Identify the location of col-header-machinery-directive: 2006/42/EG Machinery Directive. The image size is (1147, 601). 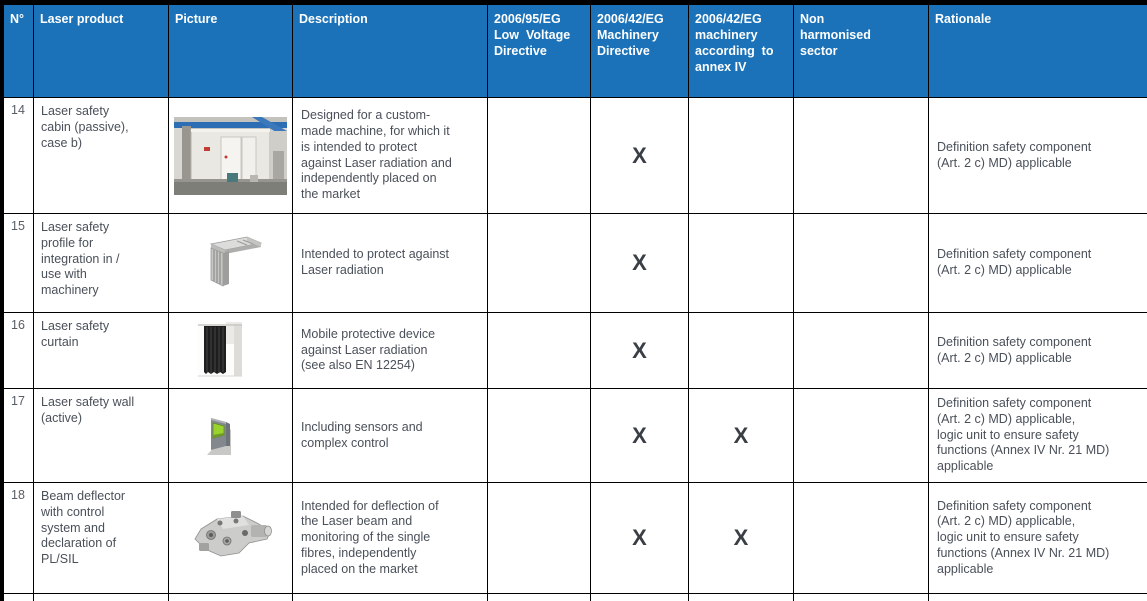
(639, 51).